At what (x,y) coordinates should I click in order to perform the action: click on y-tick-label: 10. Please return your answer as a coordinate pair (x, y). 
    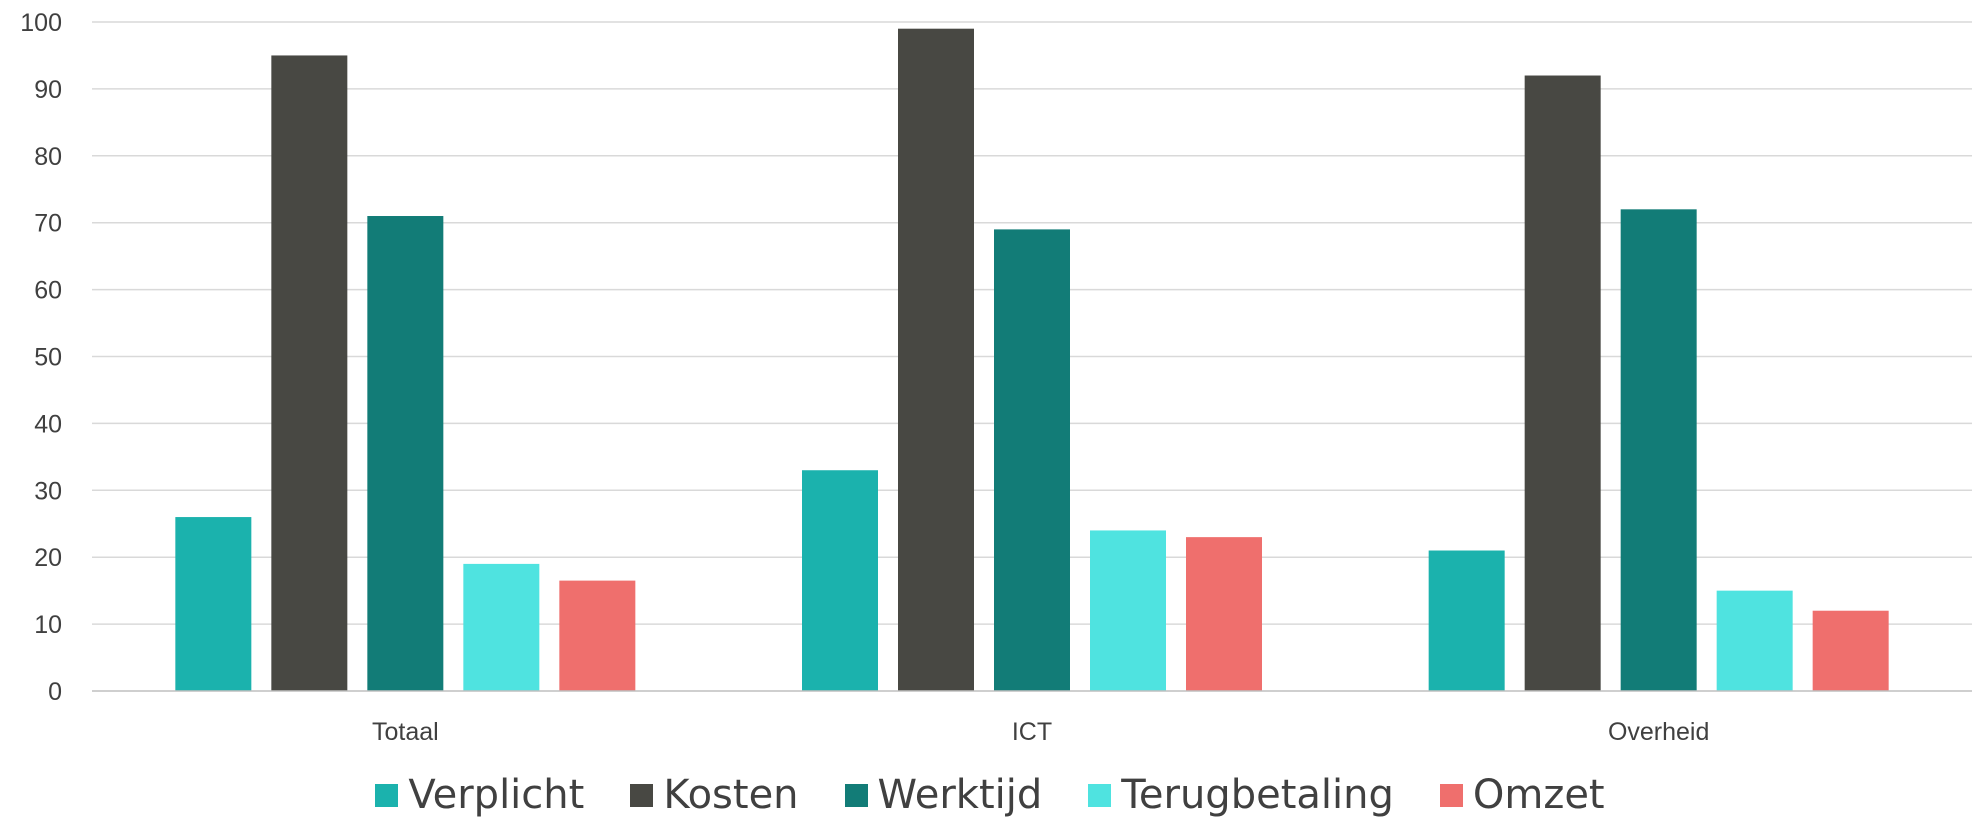
    Looking at the image, I should click on (48, 625).